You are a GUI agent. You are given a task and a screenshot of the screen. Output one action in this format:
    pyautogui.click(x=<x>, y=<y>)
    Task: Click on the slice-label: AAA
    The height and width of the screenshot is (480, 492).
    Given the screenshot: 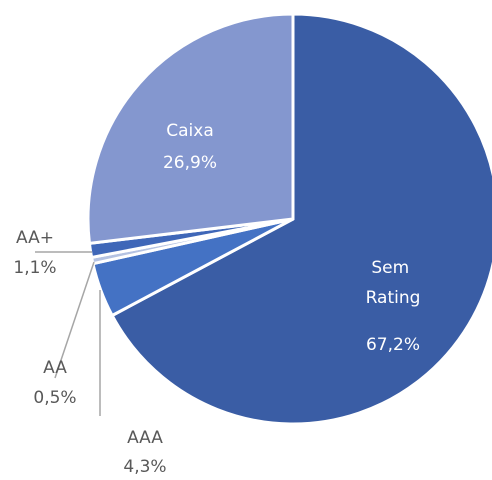 What is the action you would take?
    pyautogui.click(x=145, y=438)
    